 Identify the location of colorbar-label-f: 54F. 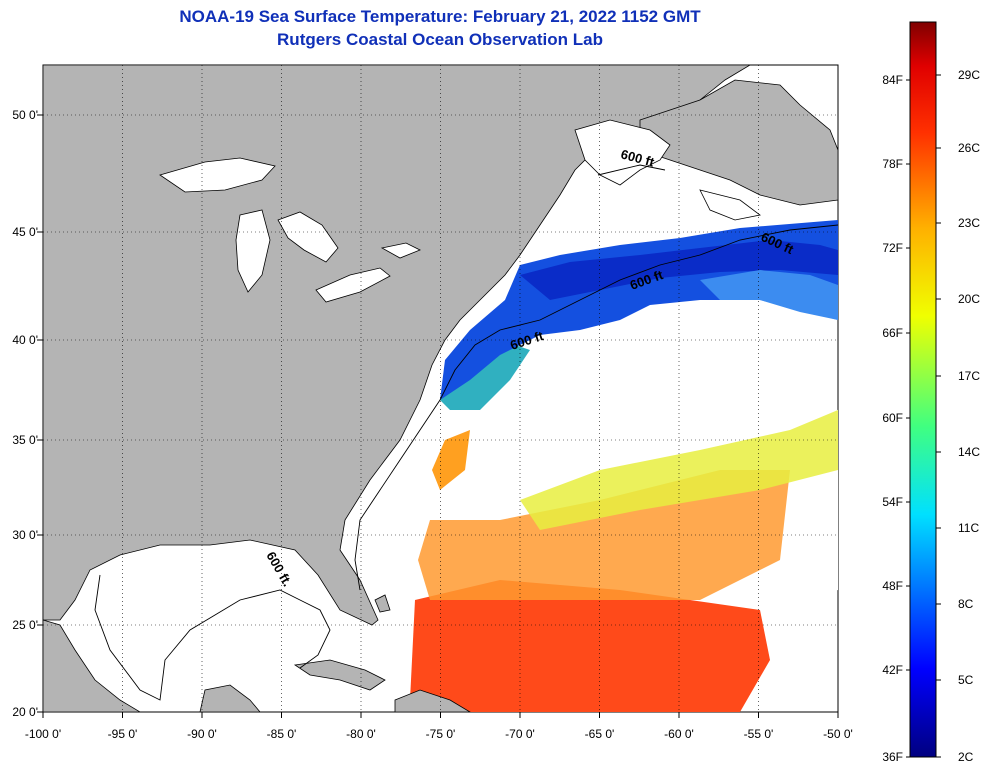
(892, 502).